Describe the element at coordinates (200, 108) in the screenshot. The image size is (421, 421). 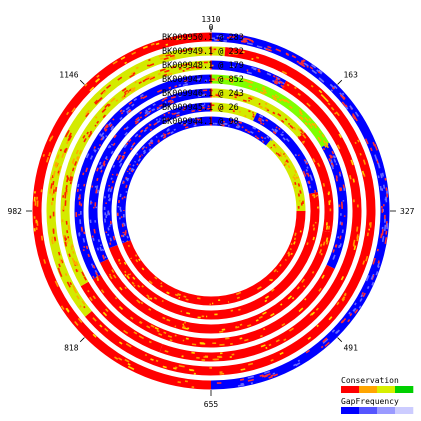
I see `track-label: BK009945.1 @ 26` at that location.